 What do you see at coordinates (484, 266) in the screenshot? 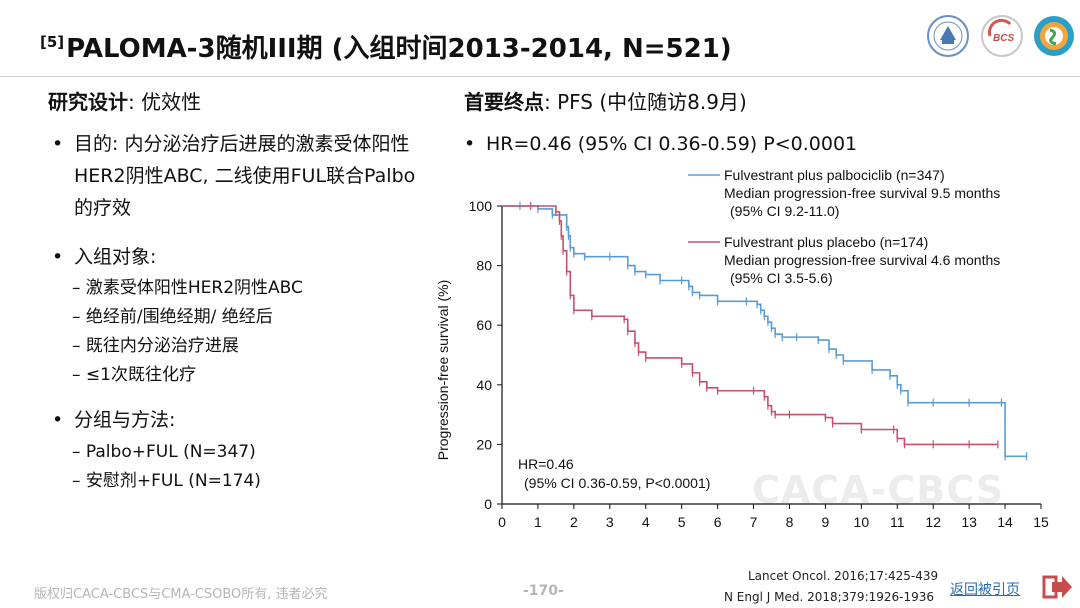
I see `y-tick-label: 80` at bounding box center [484, 266].